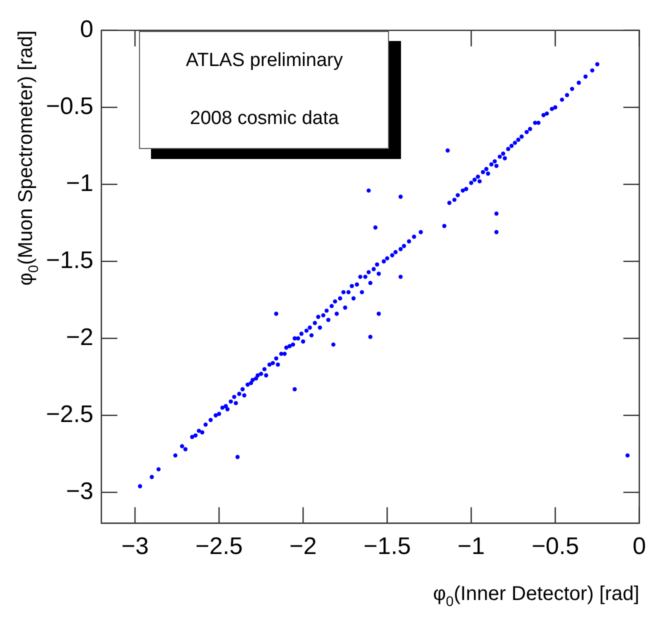  What do you see at coordinates (639, 546) in the screenshot?
I see `x-tick-label: 0` at bounding box center [639, 546].